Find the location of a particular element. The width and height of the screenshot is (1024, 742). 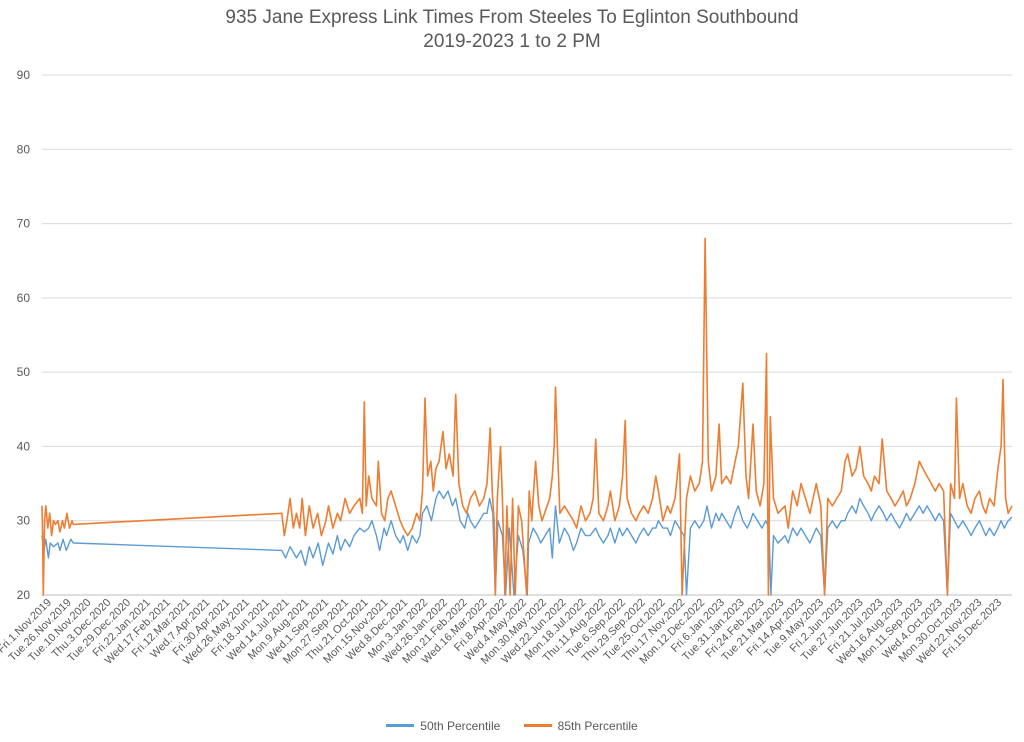

y-tick-label: 40 is located at coordinates (24, 446).